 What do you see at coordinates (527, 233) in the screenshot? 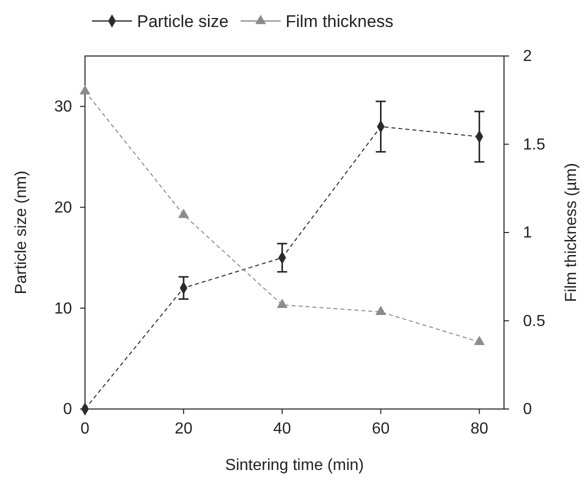
I see `y2-tick-label: 1` at bounding box center [527, 233].